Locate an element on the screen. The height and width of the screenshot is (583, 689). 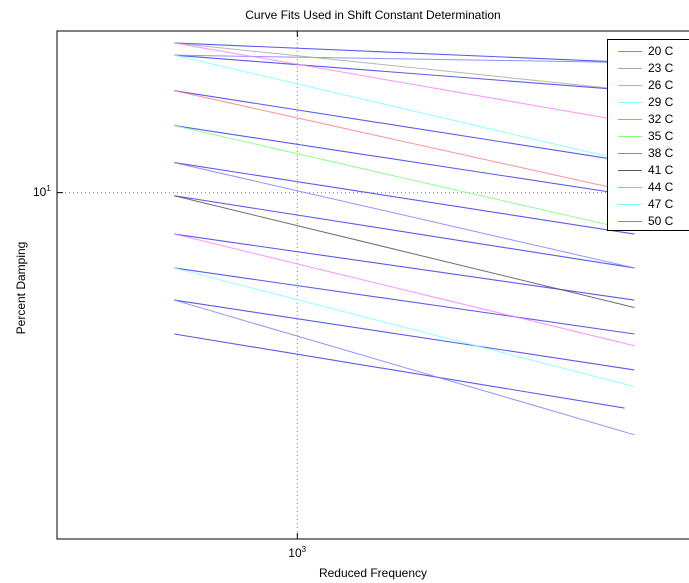
y-tick-exponent: 1 is located at coordinates (48, 188).